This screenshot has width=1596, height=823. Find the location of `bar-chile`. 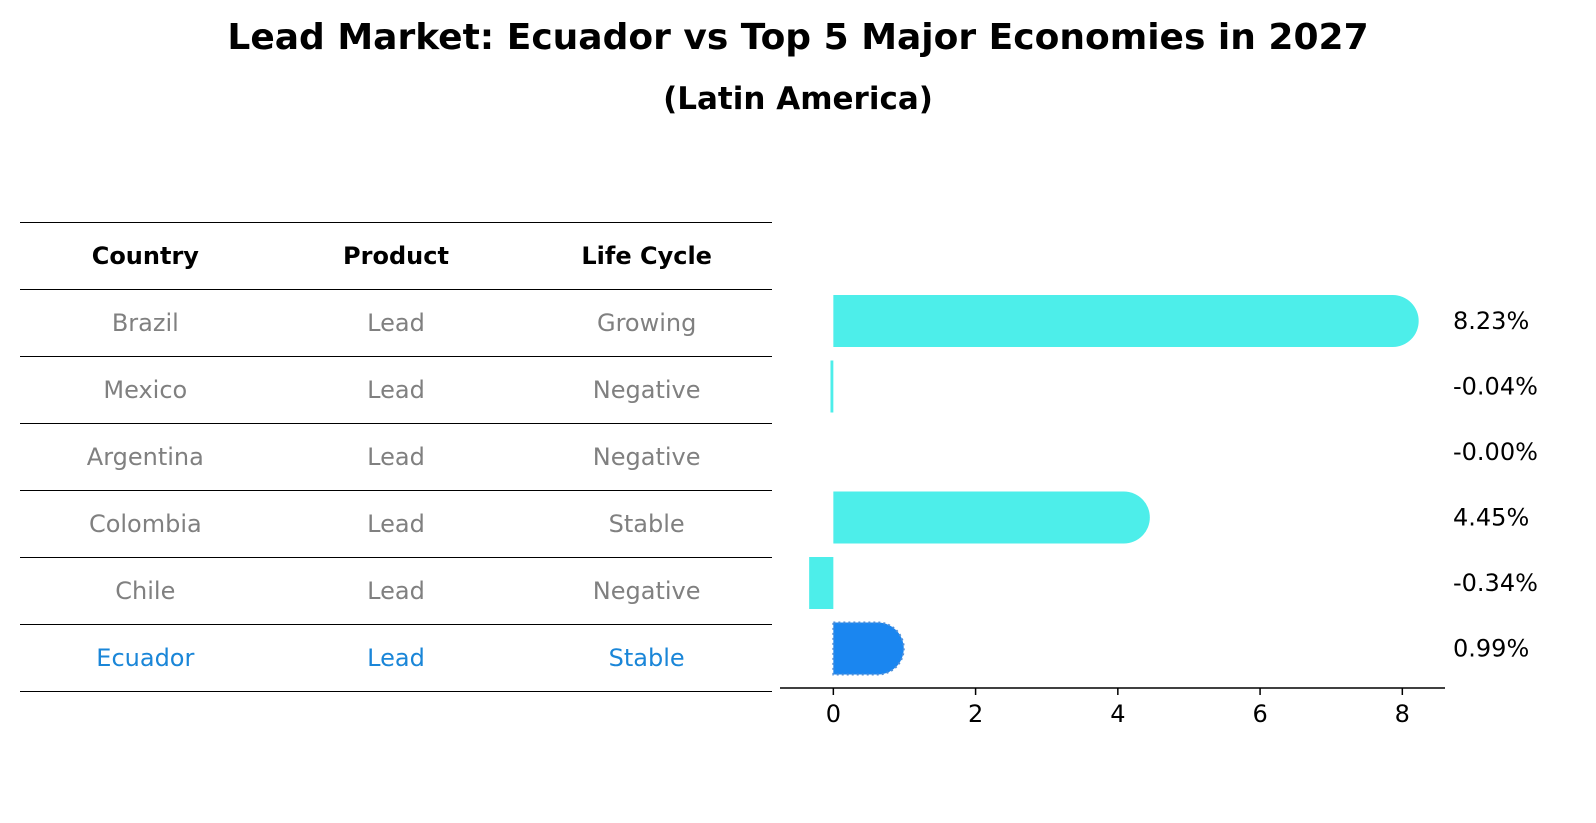

bar-chile is located at coordinates (821, 583).